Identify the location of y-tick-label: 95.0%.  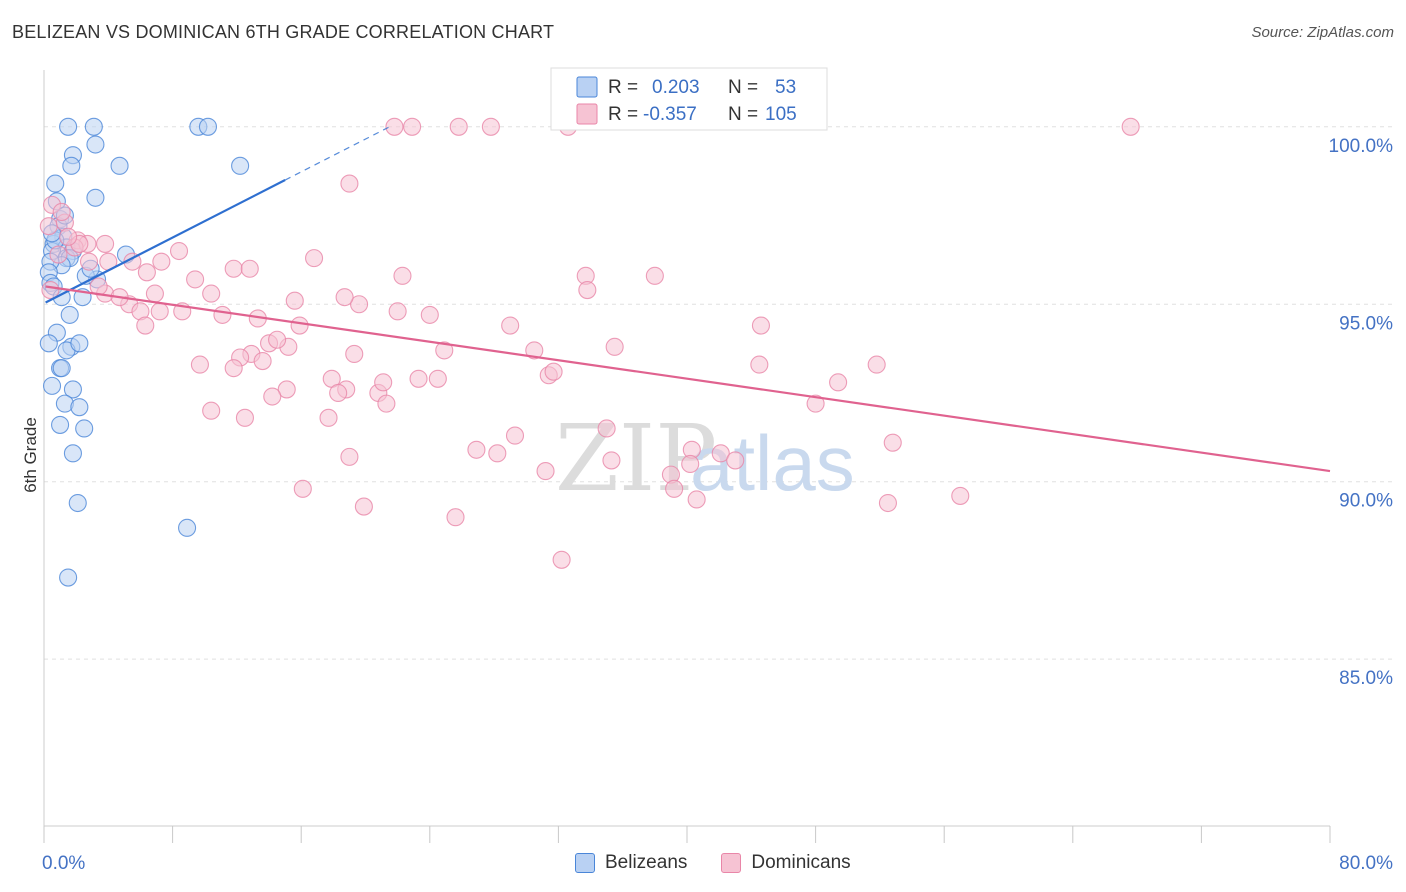
(1366, 323).